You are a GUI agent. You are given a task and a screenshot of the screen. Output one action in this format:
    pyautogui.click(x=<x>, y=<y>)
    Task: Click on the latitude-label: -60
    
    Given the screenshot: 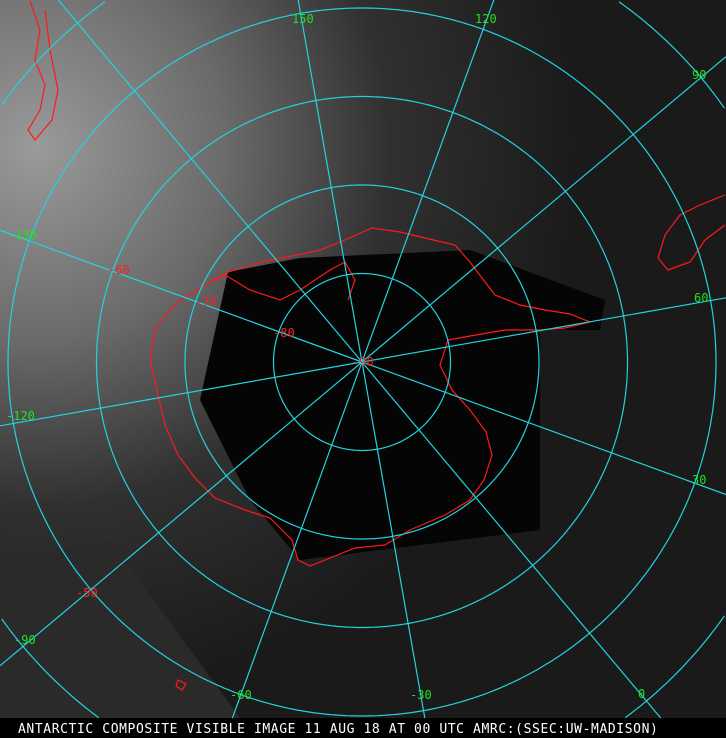 What is the action you would take?
    pyautogui.click(x=119, y=270)
    